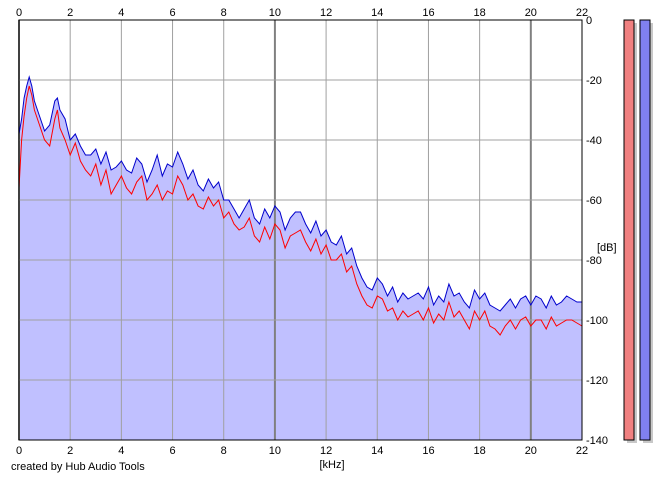  I want to click on x-tick-label-bottom: 4, so click(121, 451).